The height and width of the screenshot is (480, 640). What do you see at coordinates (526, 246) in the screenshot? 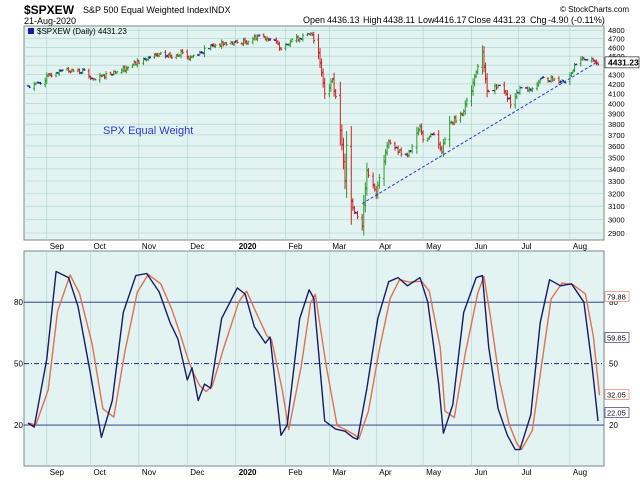
I see `price-x-tick-label: Jul` at bounding box center [526, 246].